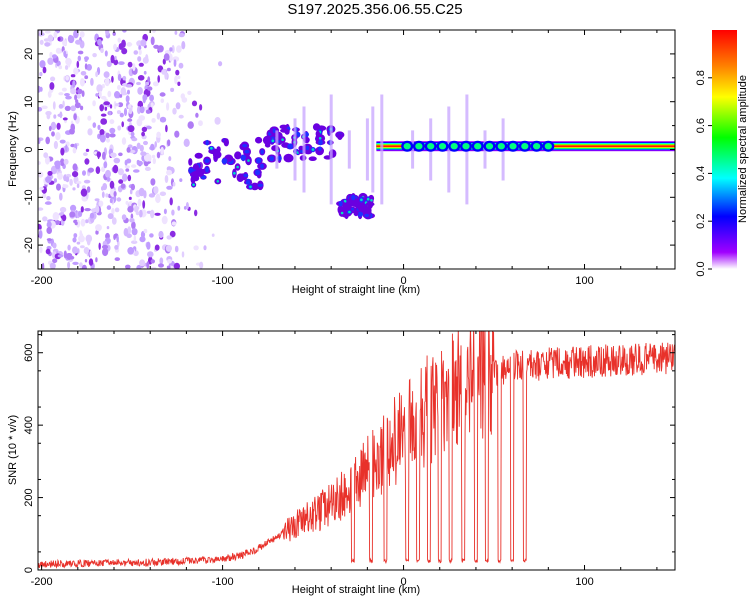 Image resolution: width=750 pixels, height=600 pixels. What do you see at coordinates (478, 146) in the screenshot?
I see `carrier-blobs` at bounding box center [478, 146].